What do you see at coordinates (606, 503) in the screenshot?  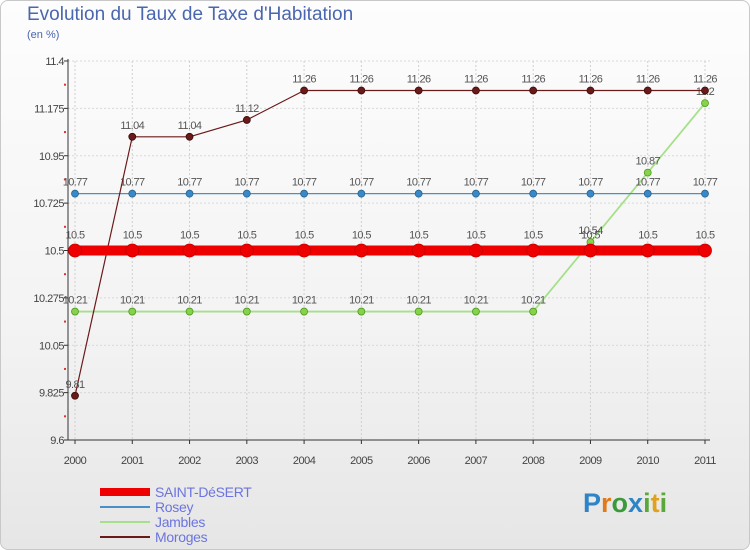 I see `logo-letter: r` at bounding box center [606, 503].